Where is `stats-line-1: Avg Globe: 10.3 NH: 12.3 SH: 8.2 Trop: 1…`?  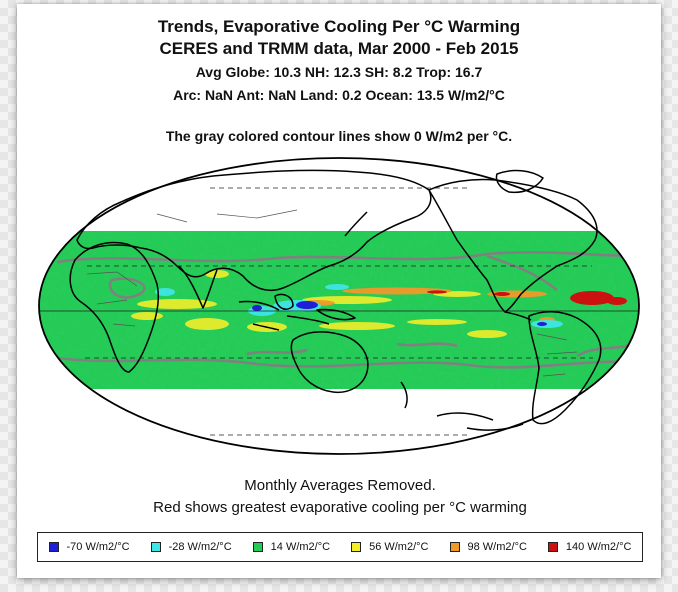
stats-line-1: Avg Globe: 10.3 NH: 12.3 SH: 8.2 Trop: 1… is located at coordinates (339, 72).